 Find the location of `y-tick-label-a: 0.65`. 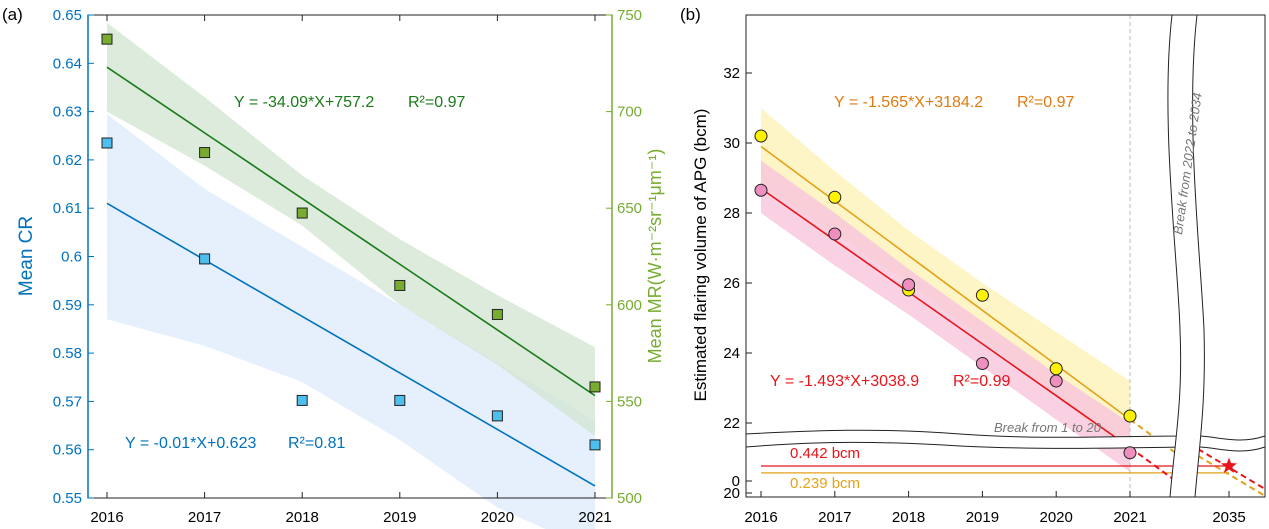

y-tick-label-a: 0.65 is located at coordinates (67, 15).